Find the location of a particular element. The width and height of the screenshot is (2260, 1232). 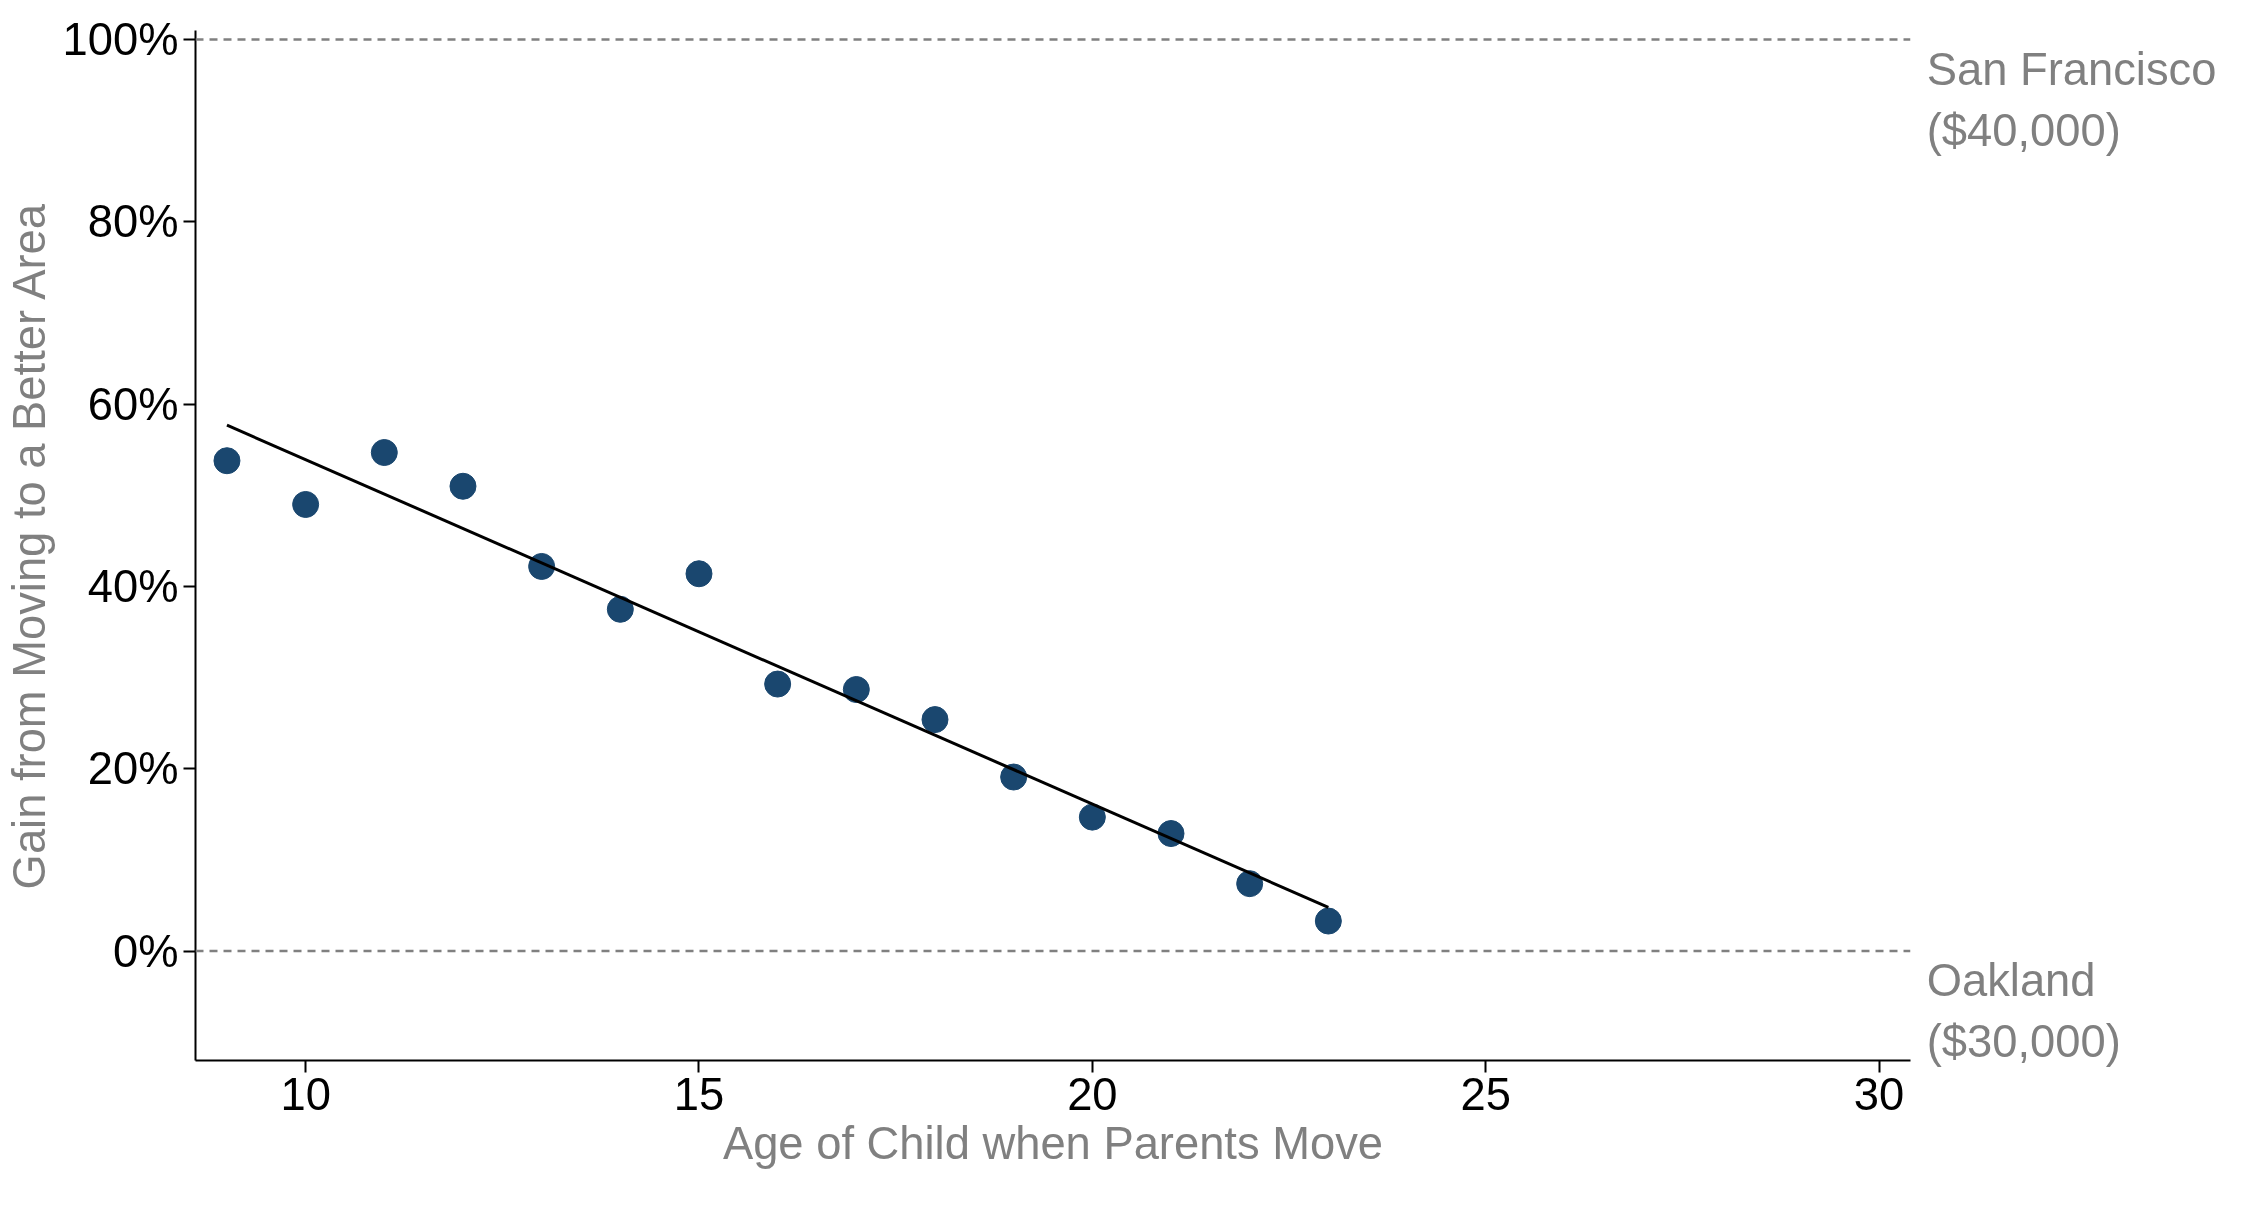

y-tick-label: 20% is located at coordinates (133, 769).